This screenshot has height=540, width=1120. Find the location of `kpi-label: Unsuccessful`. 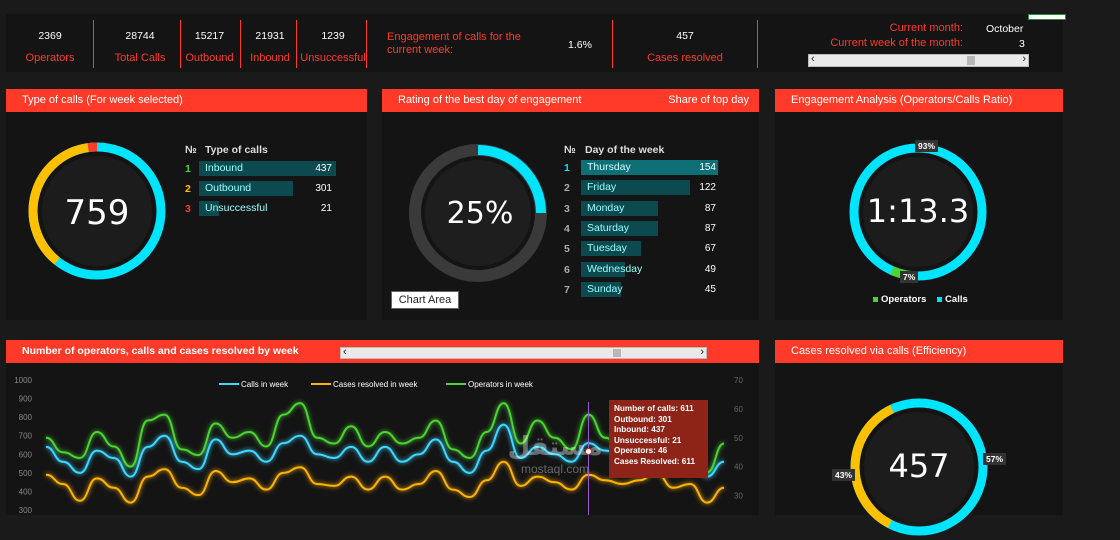

kpi-label: Unsuccessful is located at coordinates (333, 58).